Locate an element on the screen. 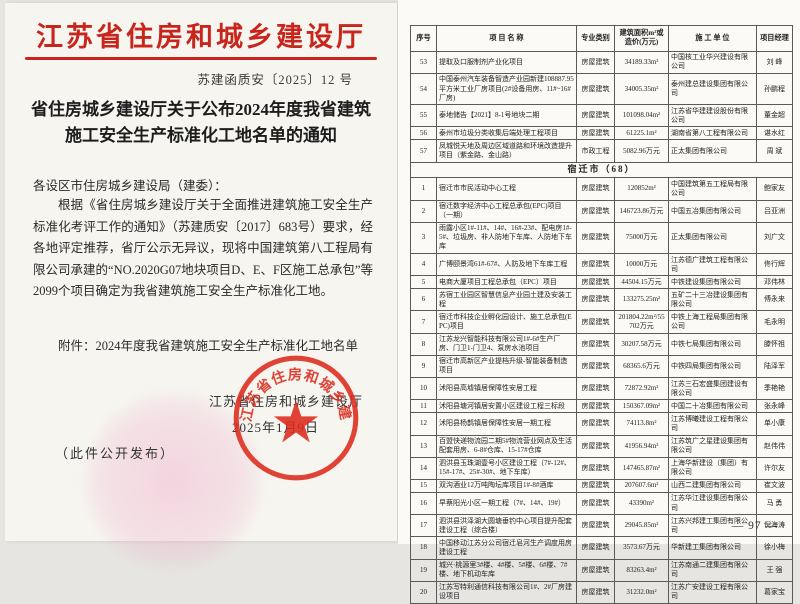 Image resolution: width=800 pixels, height=604 pixels. cell-manager: 邓伟林 is located at coordinates (774, 282).